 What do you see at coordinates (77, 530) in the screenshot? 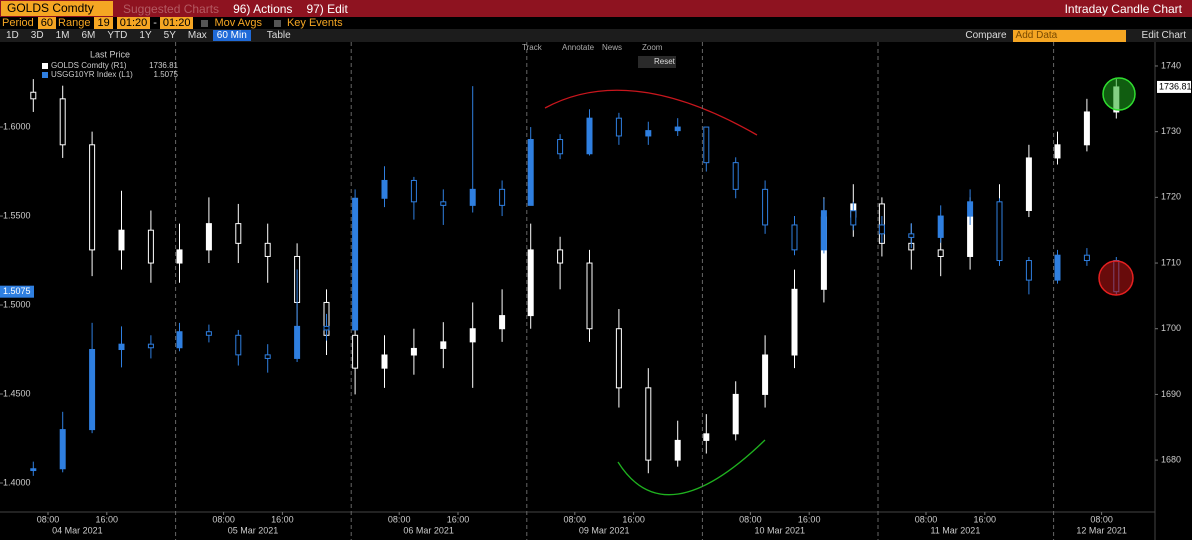
I see `date-label: 04 Mar 2021` at bounding box center [77, 530].